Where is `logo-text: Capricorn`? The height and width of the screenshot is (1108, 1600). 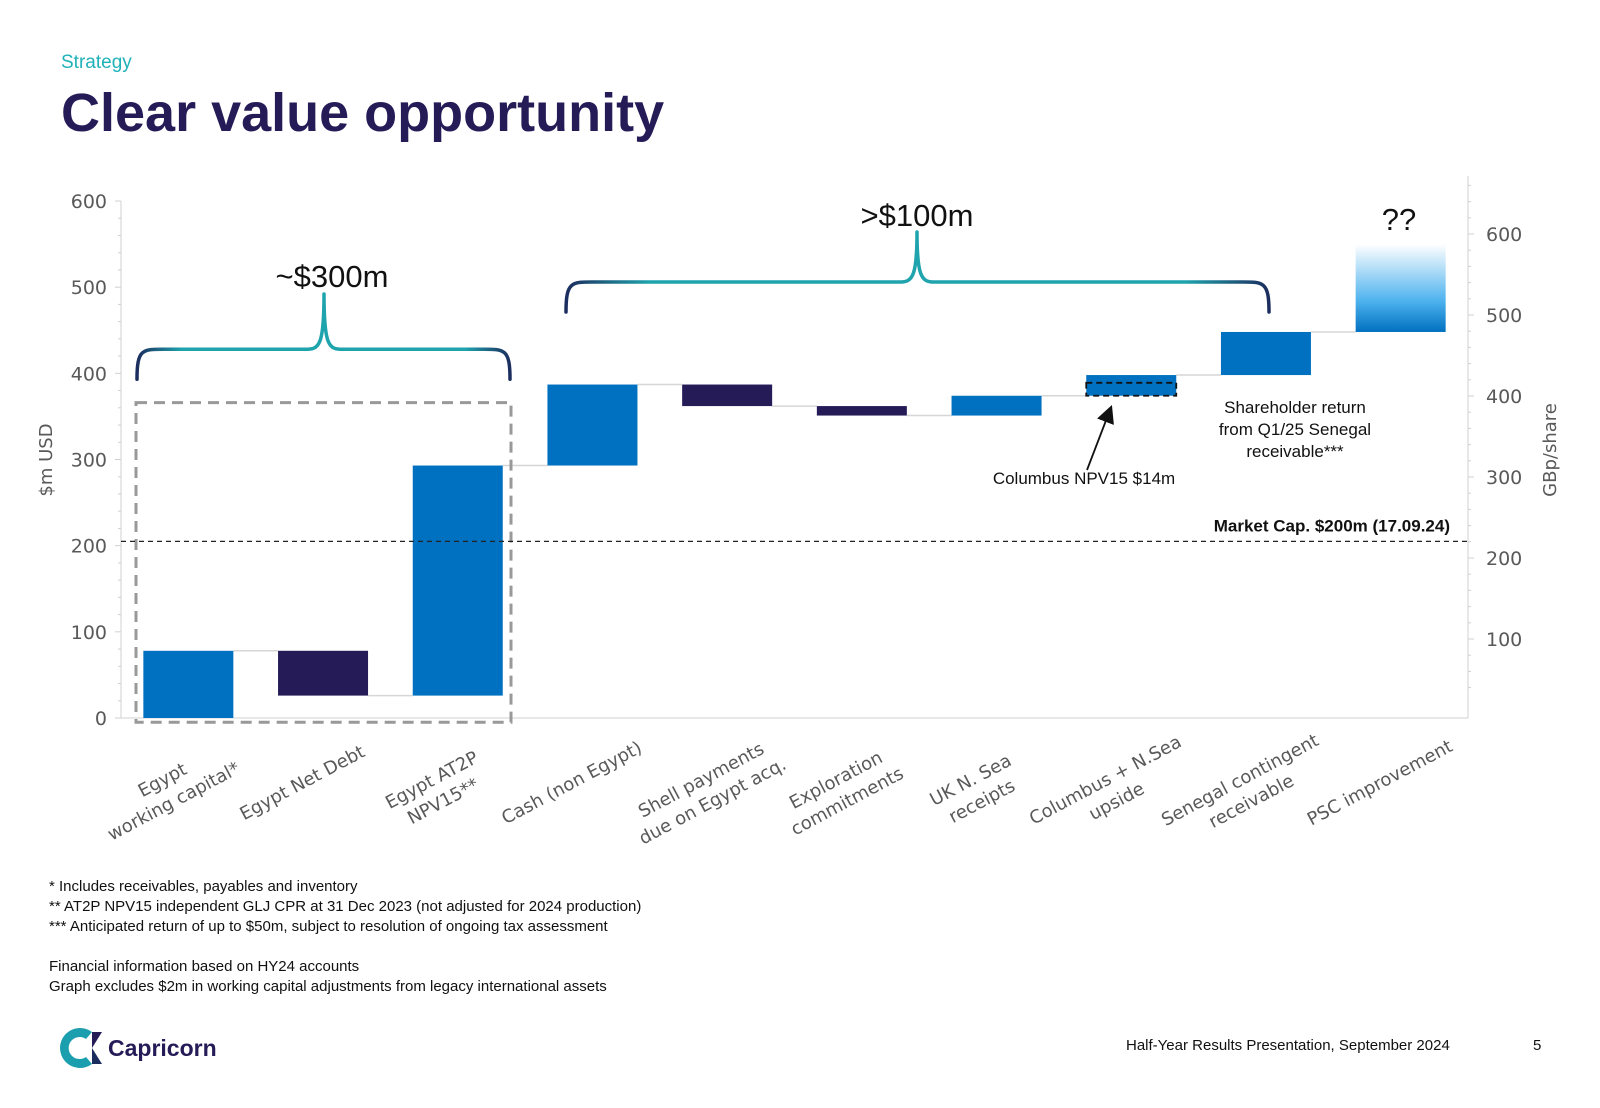 logo-text: Capricorn is located at coordinates (162, 1047).